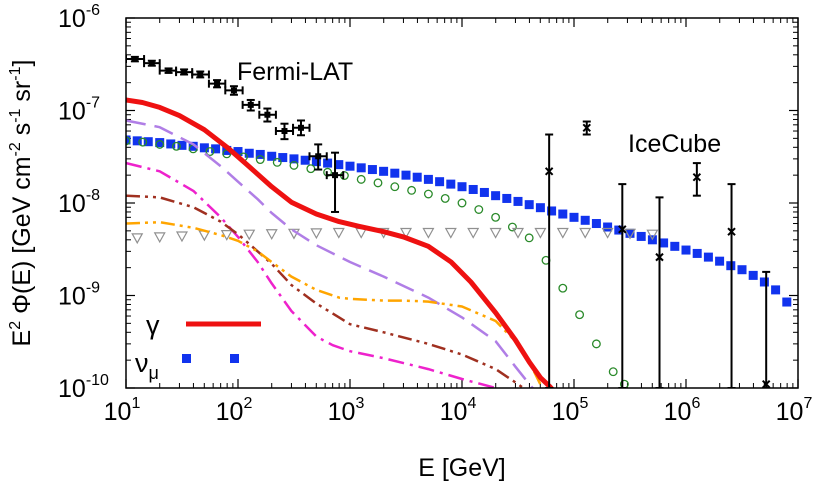  What do you see at coordinates (674, 144) in the screenshot?
I see `icecube-annotation: IceCube` at bounding box center [674, 144].